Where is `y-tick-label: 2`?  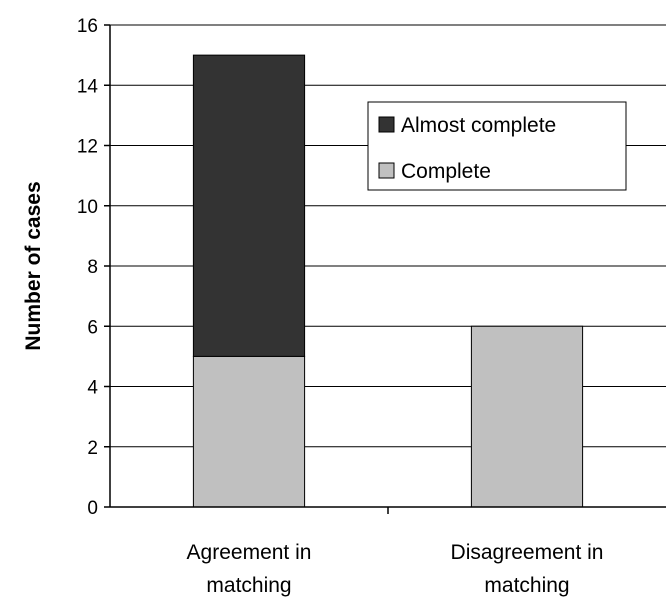
y-tick-label: 2 is located at coordinates (92, 448).